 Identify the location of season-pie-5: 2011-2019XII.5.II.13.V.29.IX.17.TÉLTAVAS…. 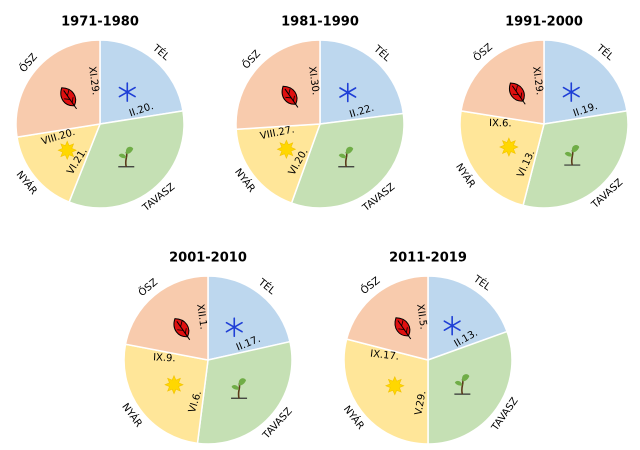
(431, 348).